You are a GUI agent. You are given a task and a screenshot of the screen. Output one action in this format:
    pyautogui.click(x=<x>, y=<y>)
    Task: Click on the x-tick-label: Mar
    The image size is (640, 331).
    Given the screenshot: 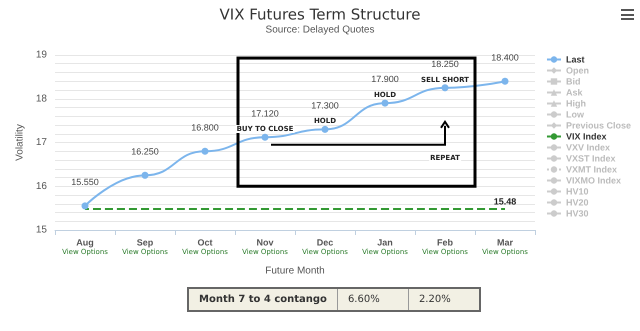 What is the action you would take?
    pyautogui.click(x=505, y=243)
    